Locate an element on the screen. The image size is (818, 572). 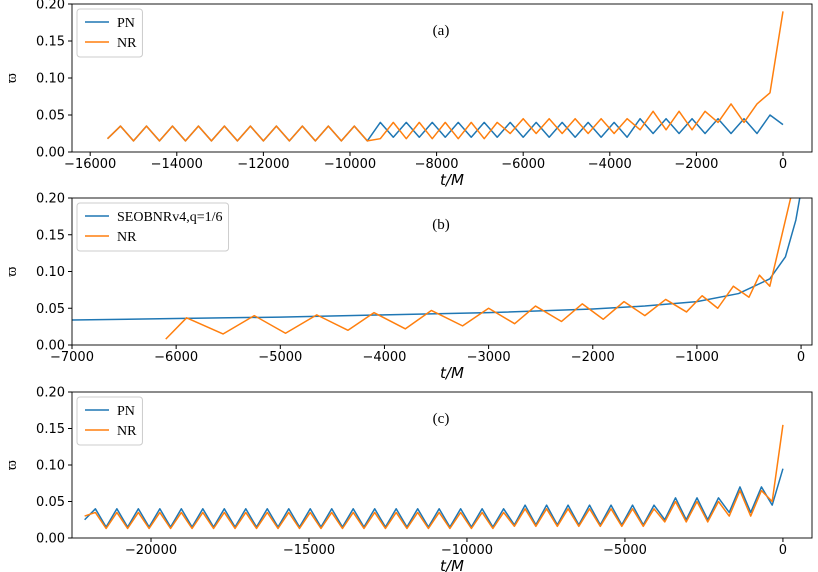
x-tick-label: −15000 is located at coordinates (309, 550).